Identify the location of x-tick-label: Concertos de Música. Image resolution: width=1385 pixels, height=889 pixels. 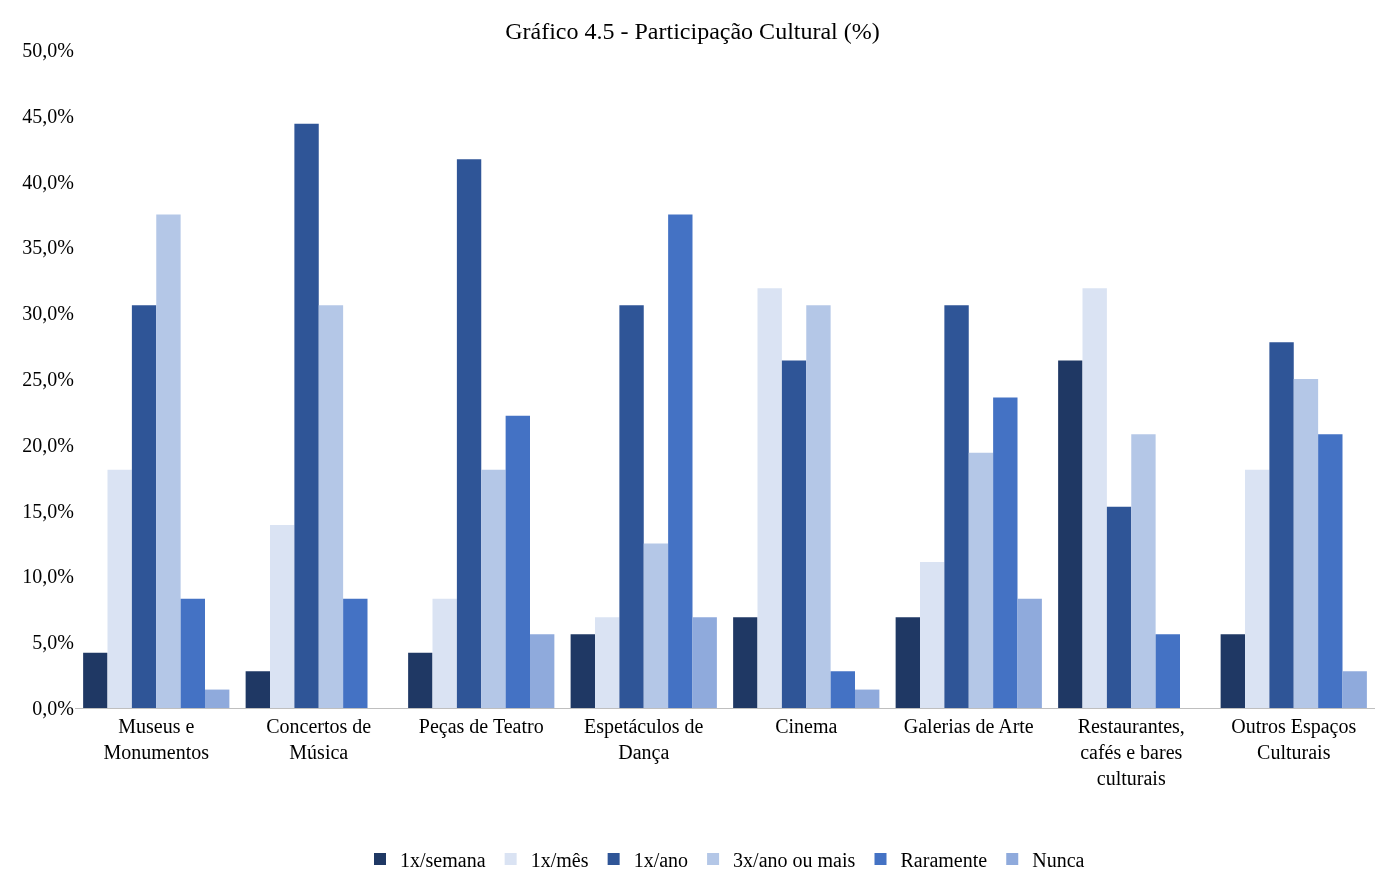
(319, 739).